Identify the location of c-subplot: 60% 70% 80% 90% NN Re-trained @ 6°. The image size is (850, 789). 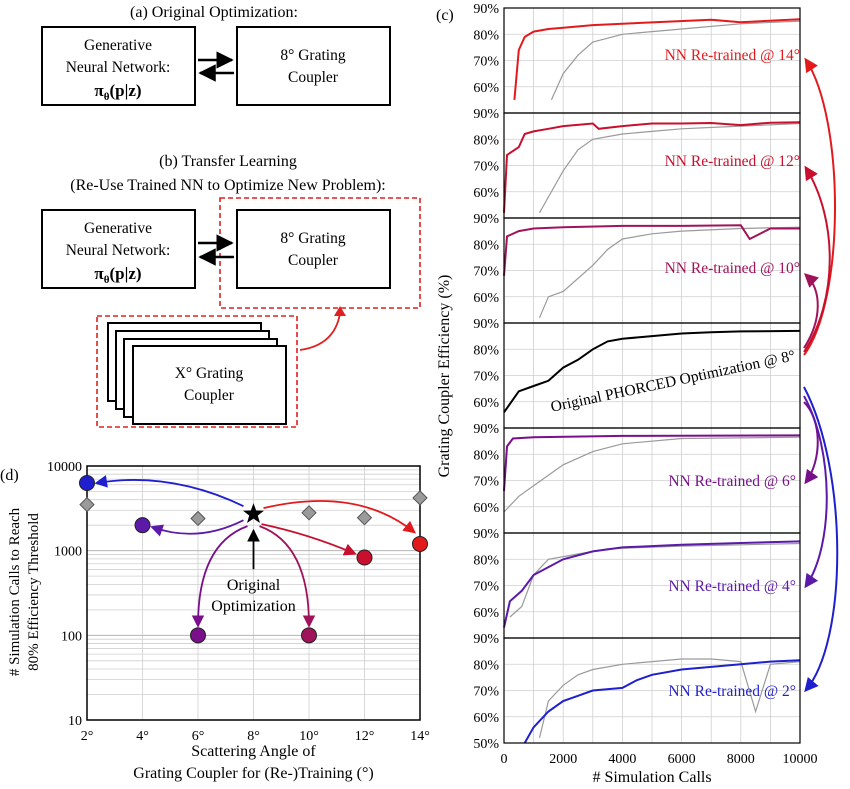
(637, 478).